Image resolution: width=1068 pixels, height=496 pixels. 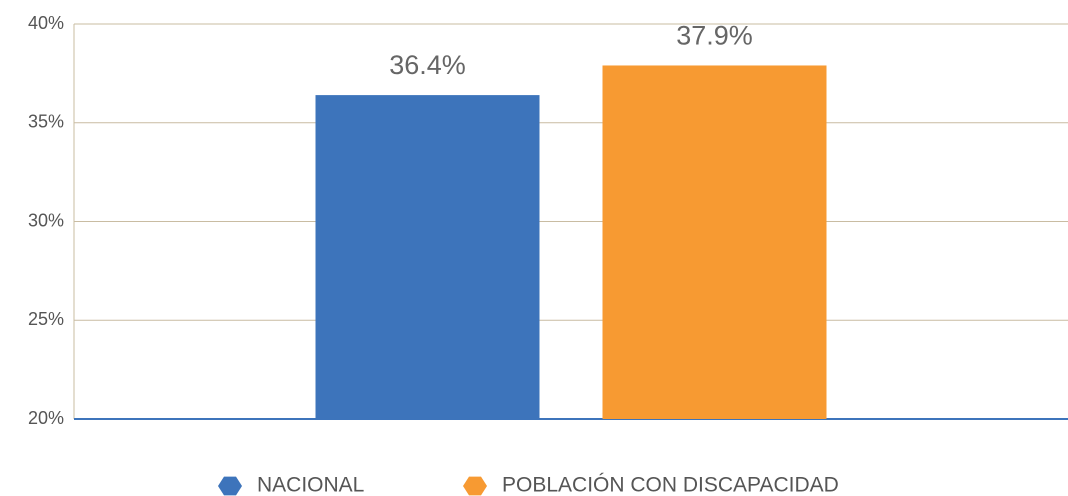 What do you see at coordinates (427, 65) in the screenshot?
I see `value-label: 36.4%` at bounding box center [427, 65].